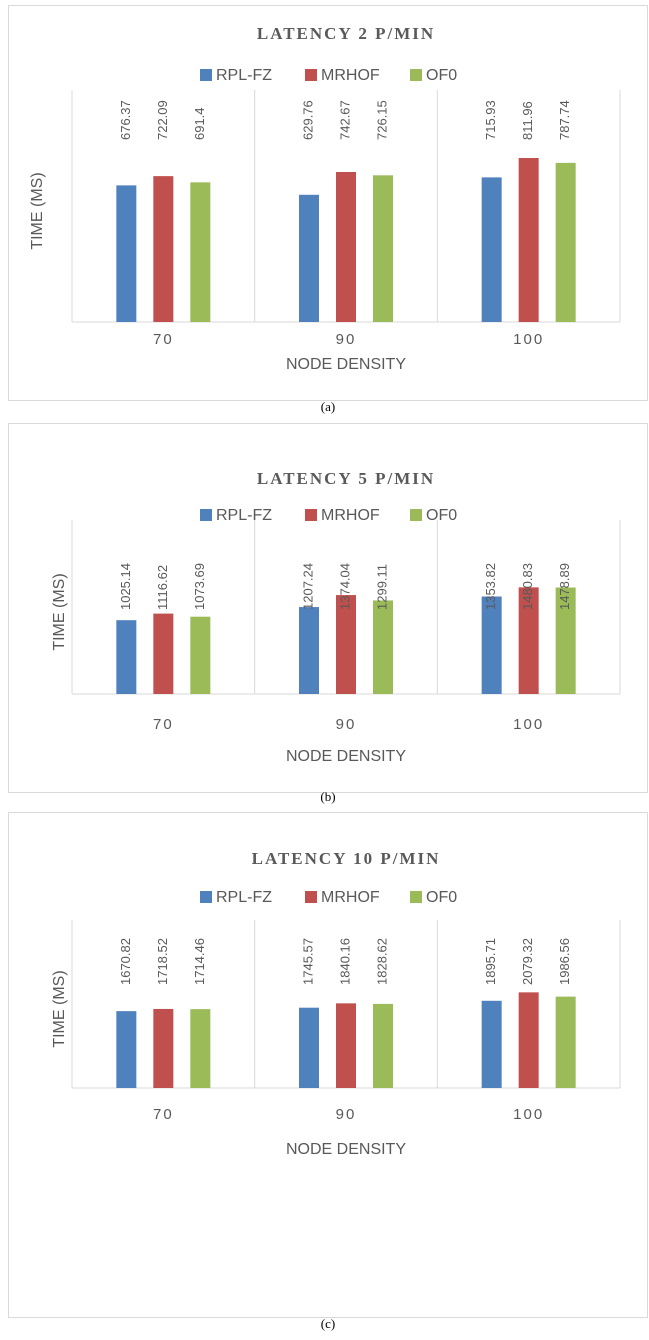 The height and width of the screenshot is (1340, 649). Describe the element at coordinates (327, 796) in the screenshot. I see `caption: (b)` at that location.